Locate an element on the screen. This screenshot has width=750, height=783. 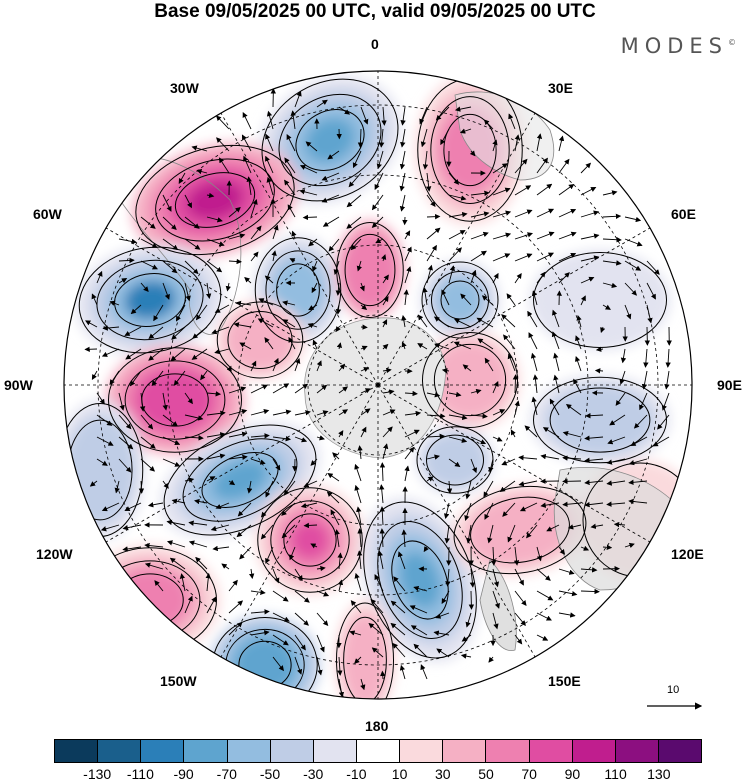
colorbar-tick-label: -30 is located at coordinates (313, 774).